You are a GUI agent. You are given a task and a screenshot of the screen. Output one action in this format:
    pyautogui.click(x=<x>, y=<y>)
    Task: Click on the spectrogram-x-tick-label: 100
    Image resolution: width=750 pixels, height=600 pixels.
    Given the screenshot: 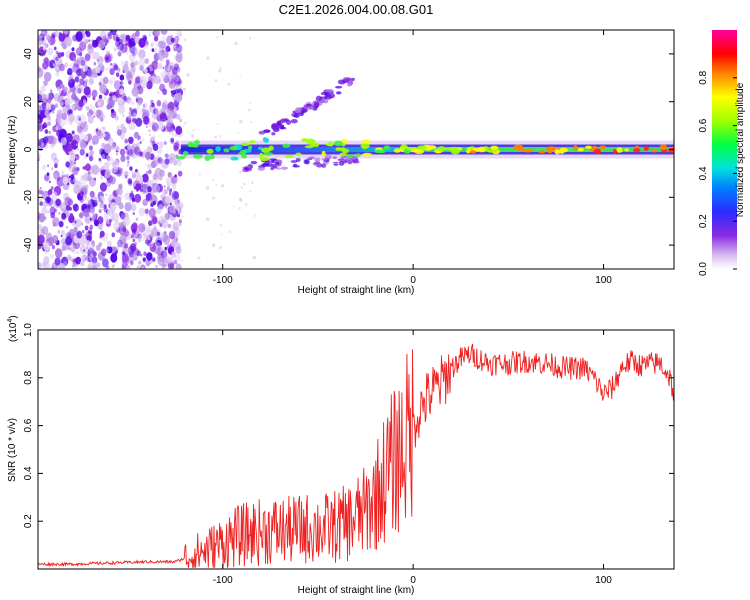 What is the action you would take?
    pyautogui.click(x=603, y=280)
    